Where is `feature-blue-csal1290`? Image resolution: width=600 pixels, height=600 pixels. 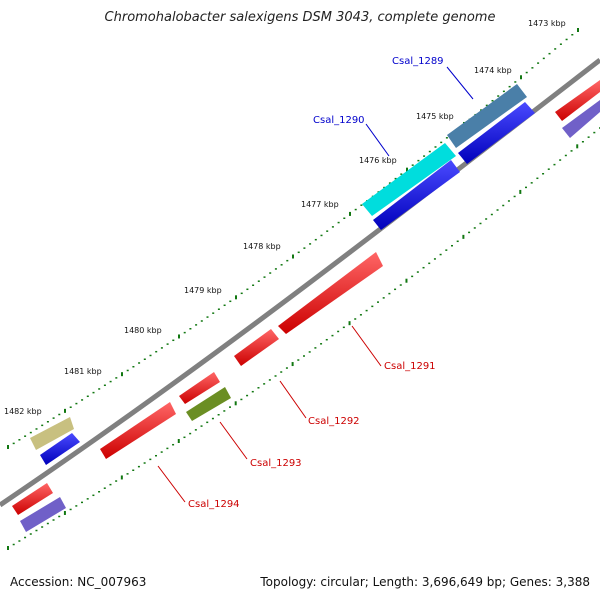 feature-blue-csal1290 is located at coordinates (416, 195).